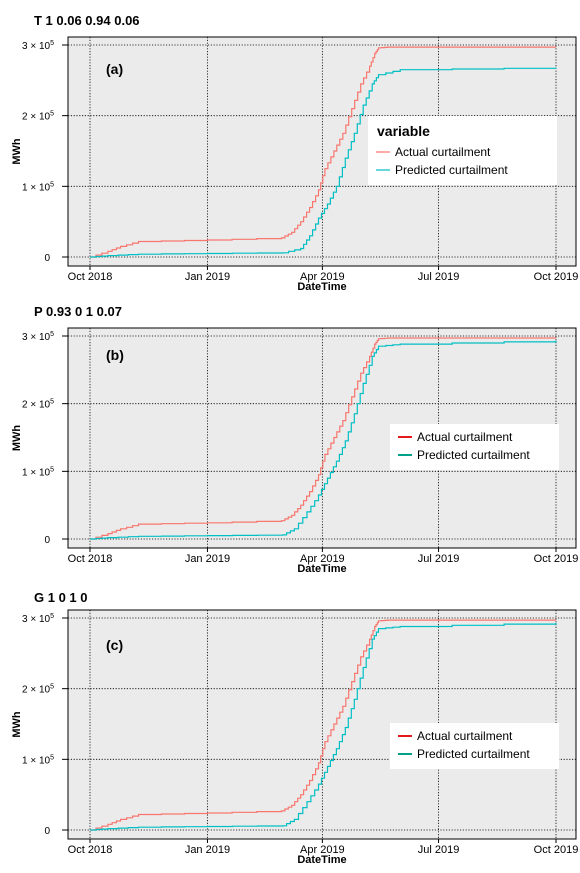 The width and height of the screenshot is (580, 873). What do you see at coordinates (78, 311) in the screenshot?
I see `chart-title: P 0.93 0 1 0.07` at bounding box center [78, 311].